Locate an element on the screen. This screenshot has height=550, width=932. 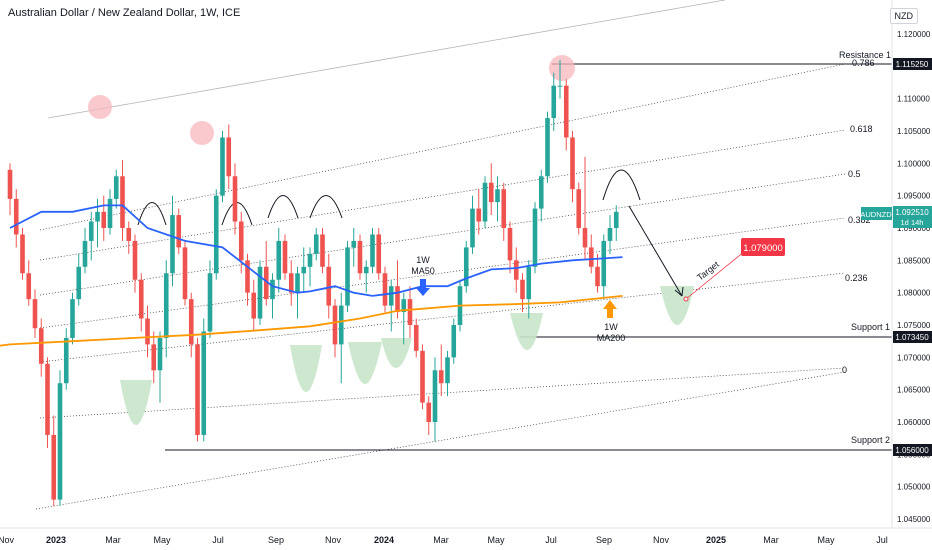
price-axis-bg is located at coordinates (912, 264).